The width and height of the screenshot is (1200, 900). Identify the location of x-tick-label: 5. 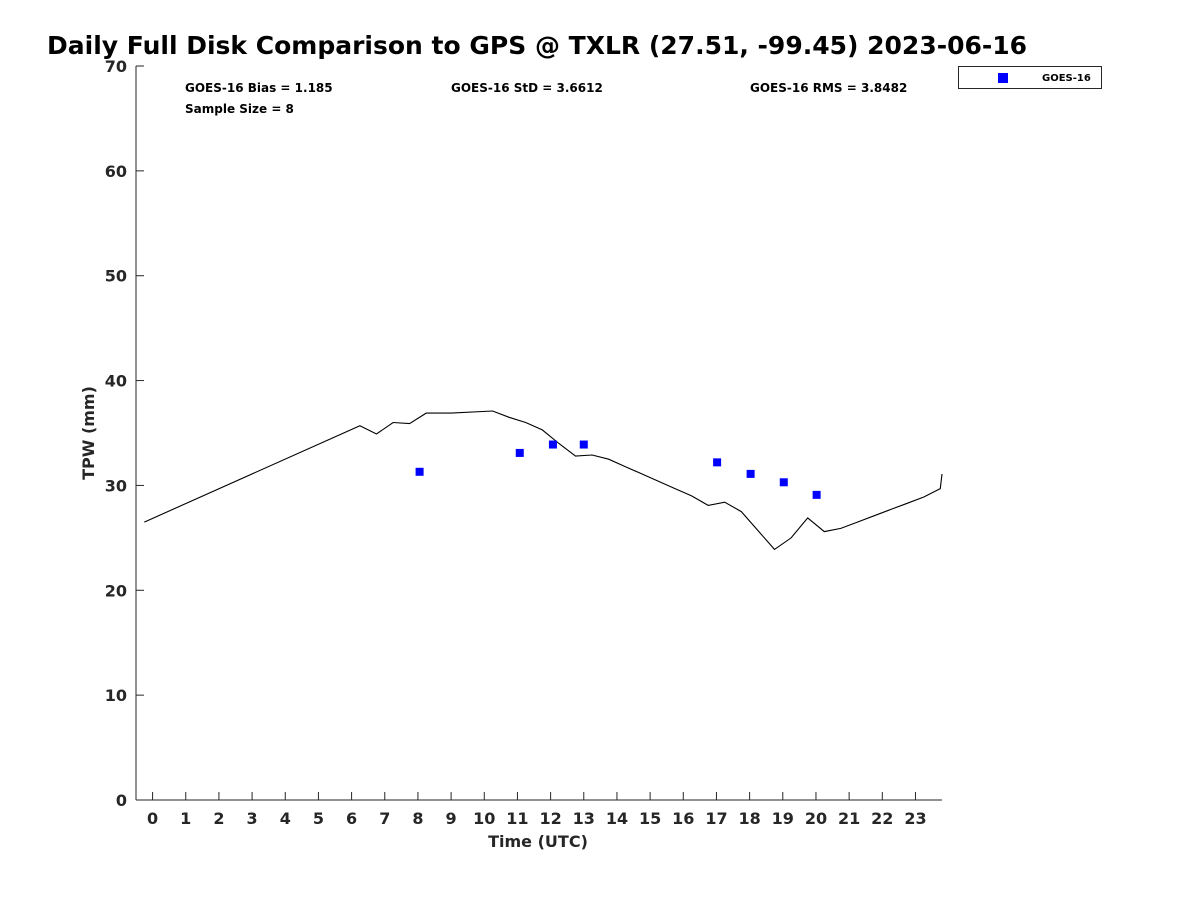
(318, 818).